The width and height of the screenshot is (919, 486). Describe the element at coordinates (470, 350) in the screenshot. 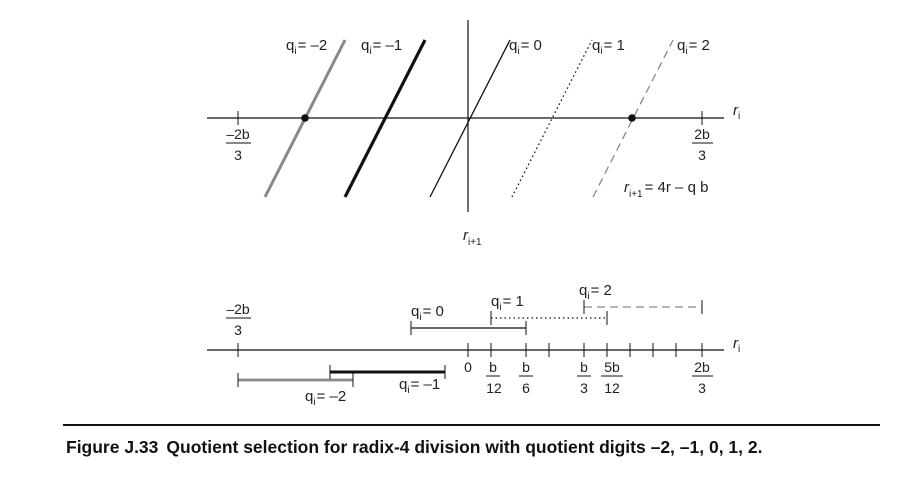

I see `bottom-axis-ticks` at that location.